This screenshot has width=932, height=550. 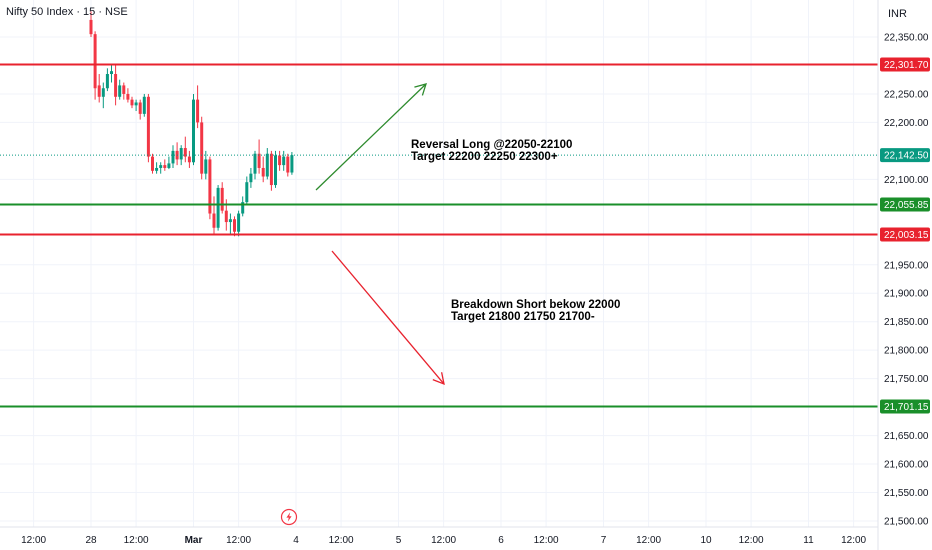 I want to click on price-axis-label: 21,850.00, so click(x=906, y=322).